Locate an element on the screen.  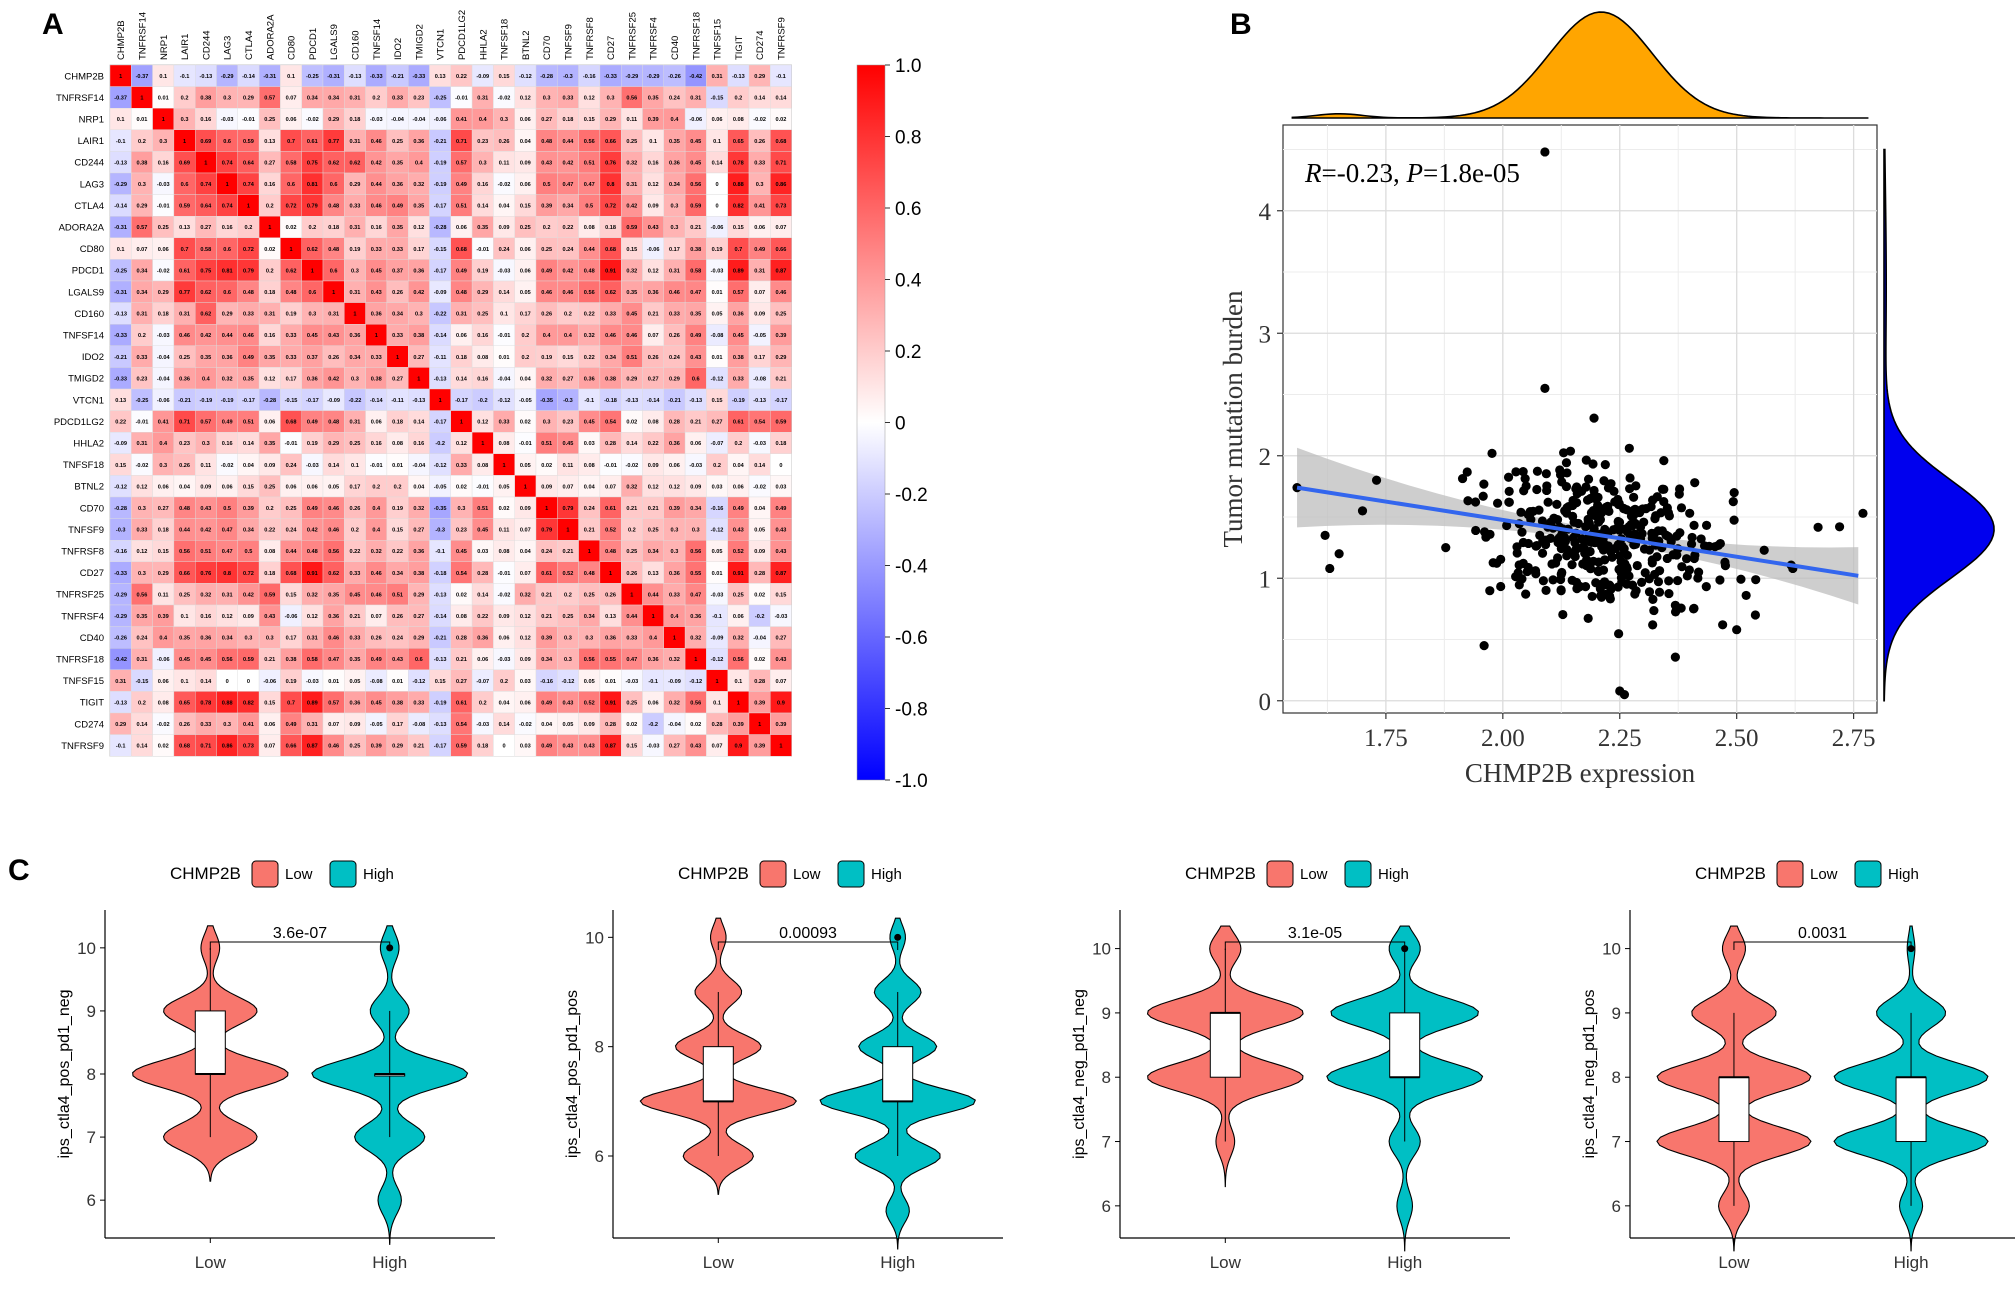
heatmap-cell-value: 0.37 is located at coordinates (397, 271).